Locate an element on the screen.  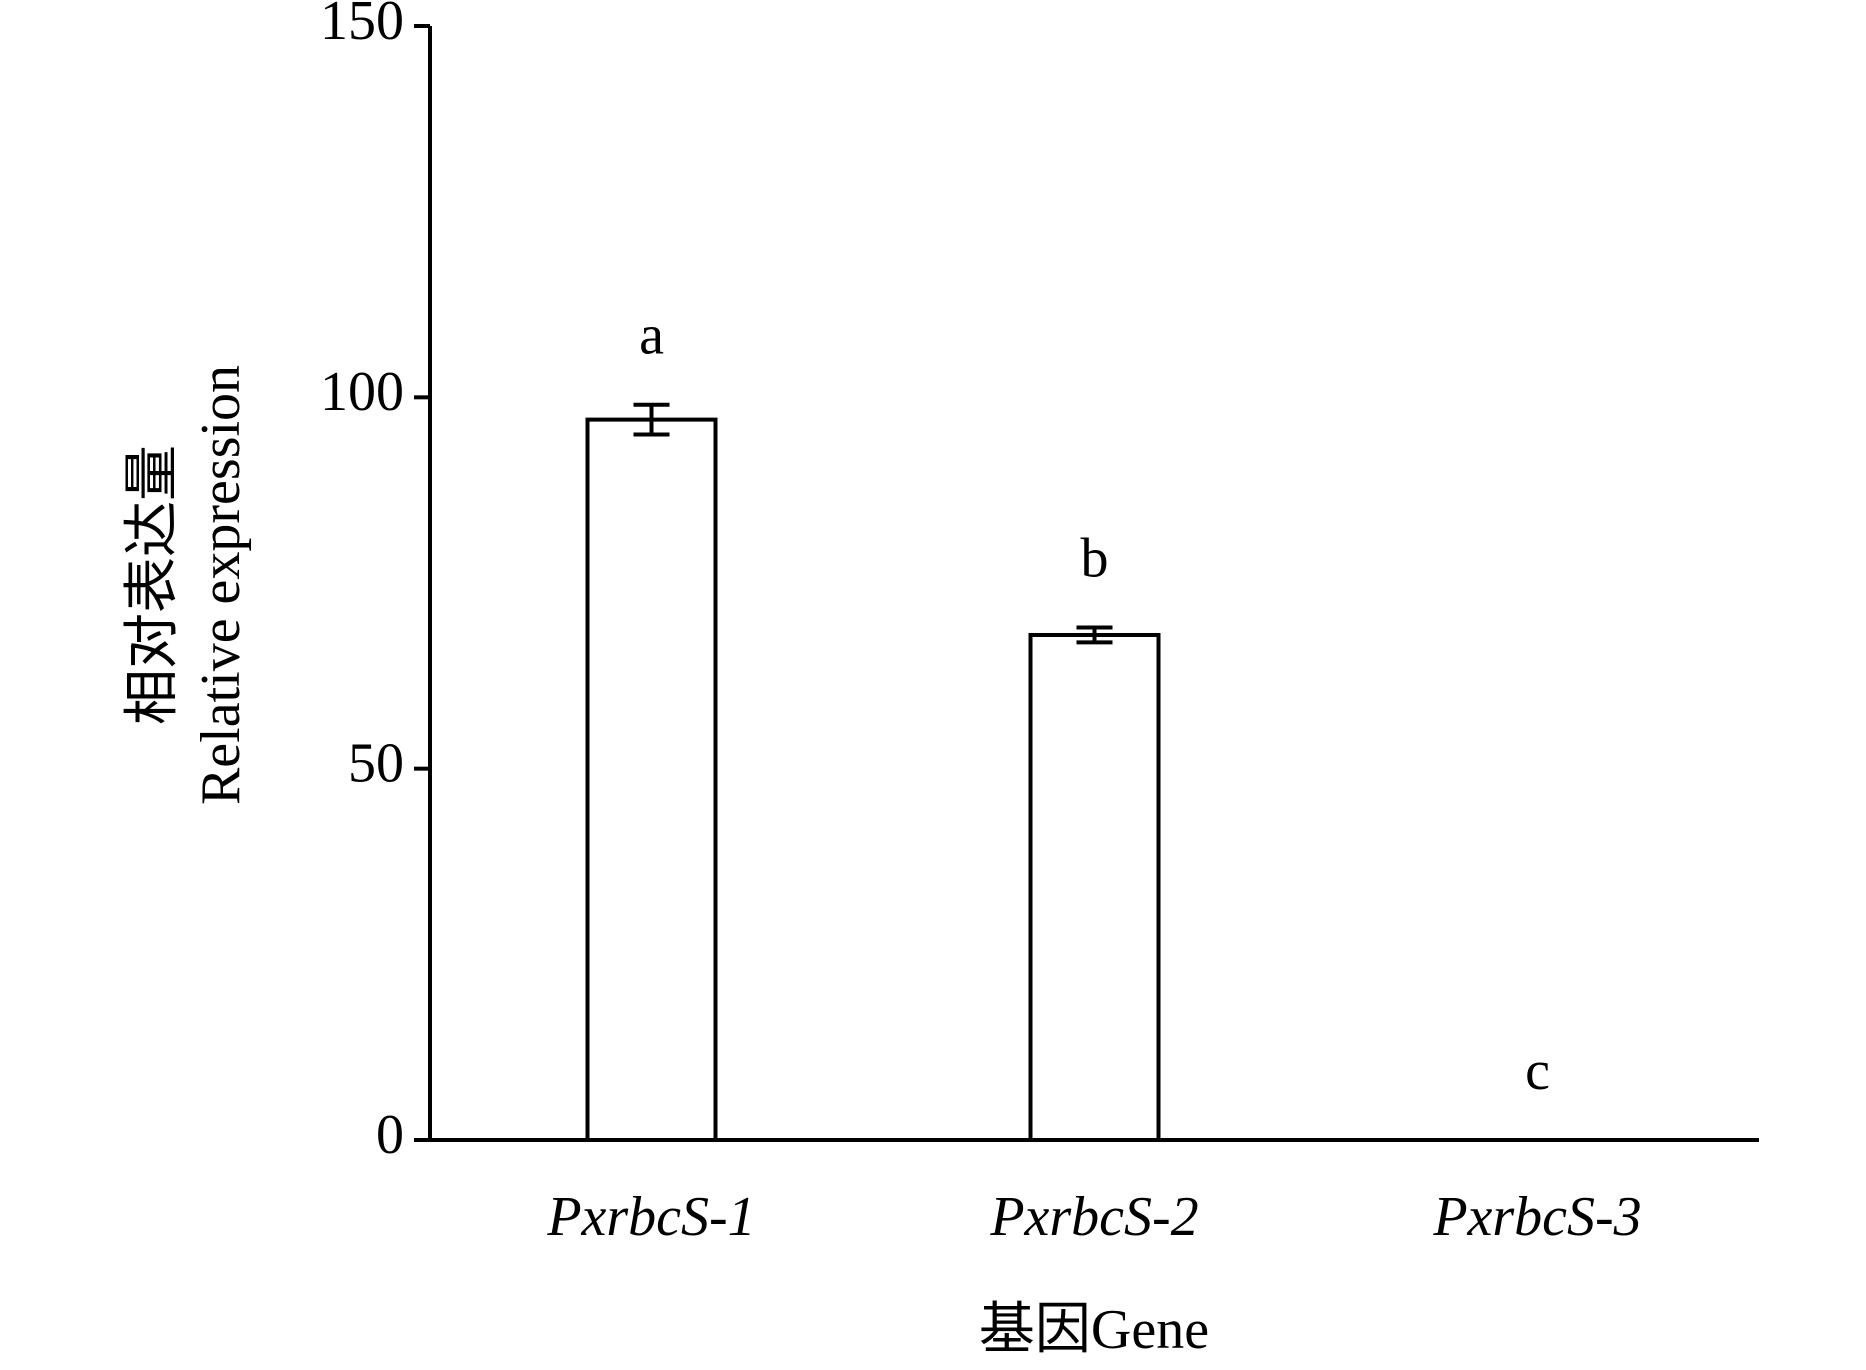
y-axis-label: Relative expression is located at coordinates (221, 585).